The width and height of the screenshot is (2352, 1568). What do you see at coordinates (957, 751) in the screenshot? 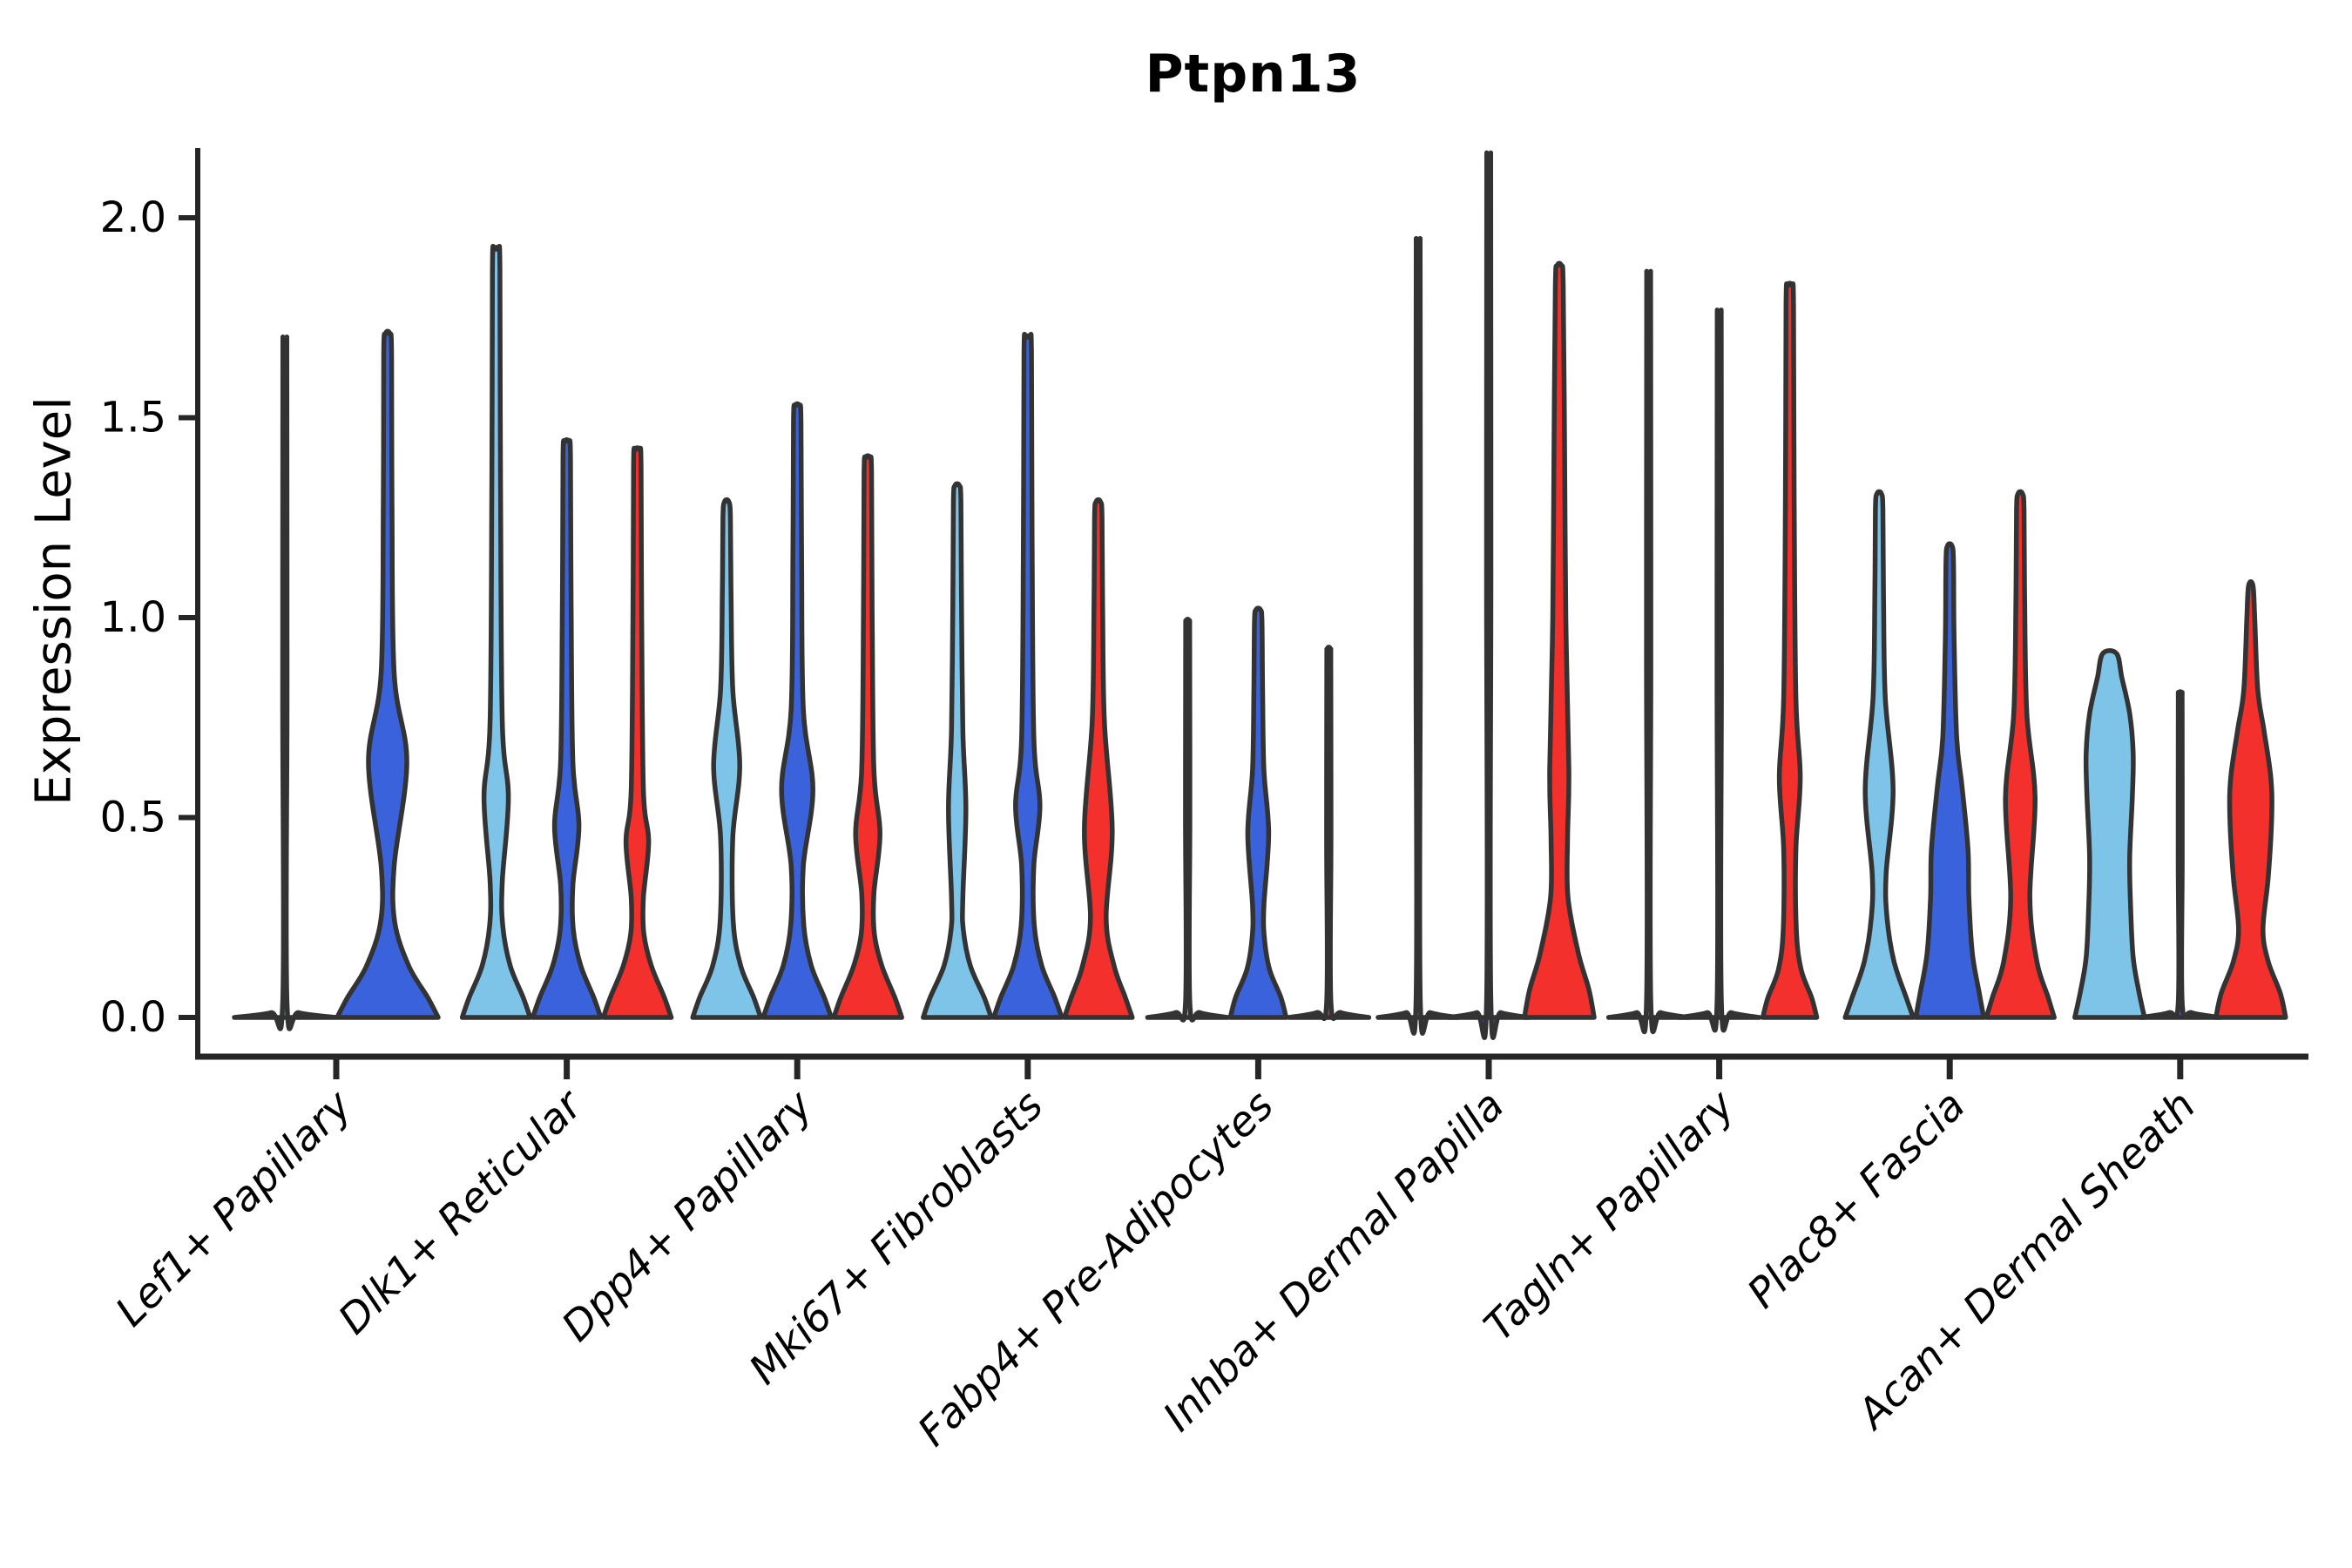
I see `violin-mki67-fibroblasts-s1` at bounding box center [957, 751].